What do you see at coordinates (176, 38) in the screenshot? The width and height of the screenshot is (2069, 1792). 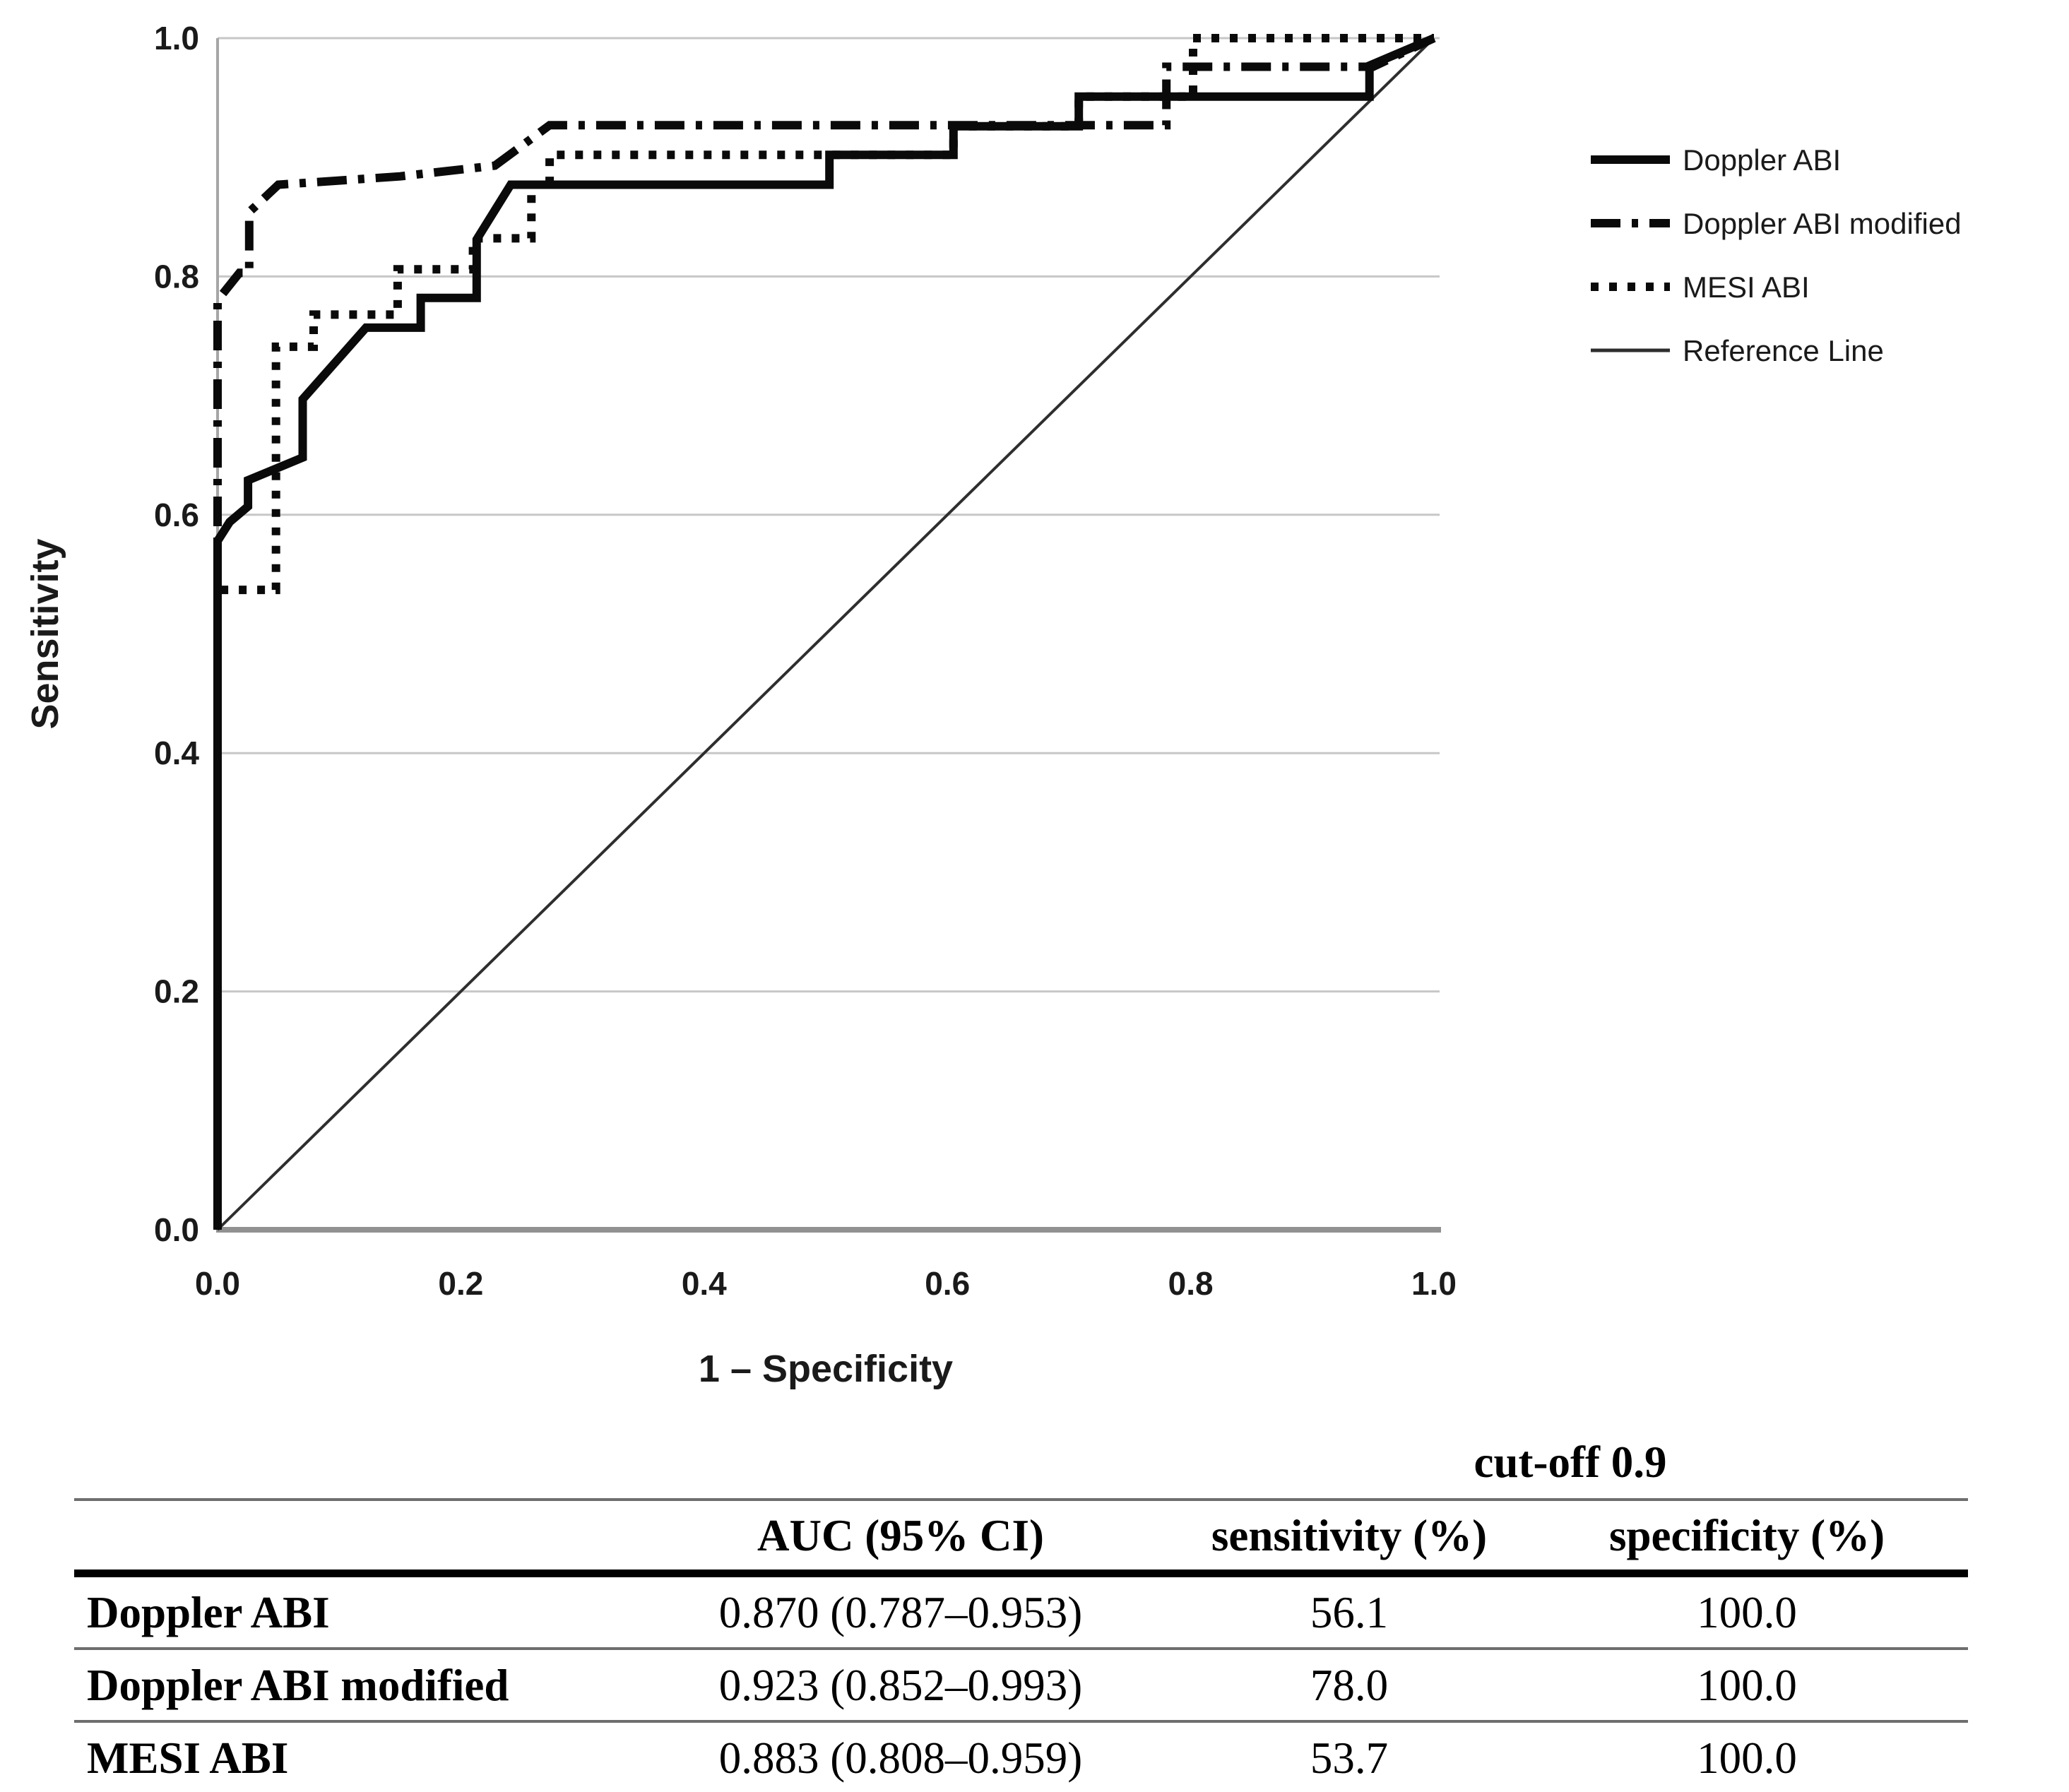 I see `y-tick-label-1.0: 1.0` at bounding box center [176, 38].